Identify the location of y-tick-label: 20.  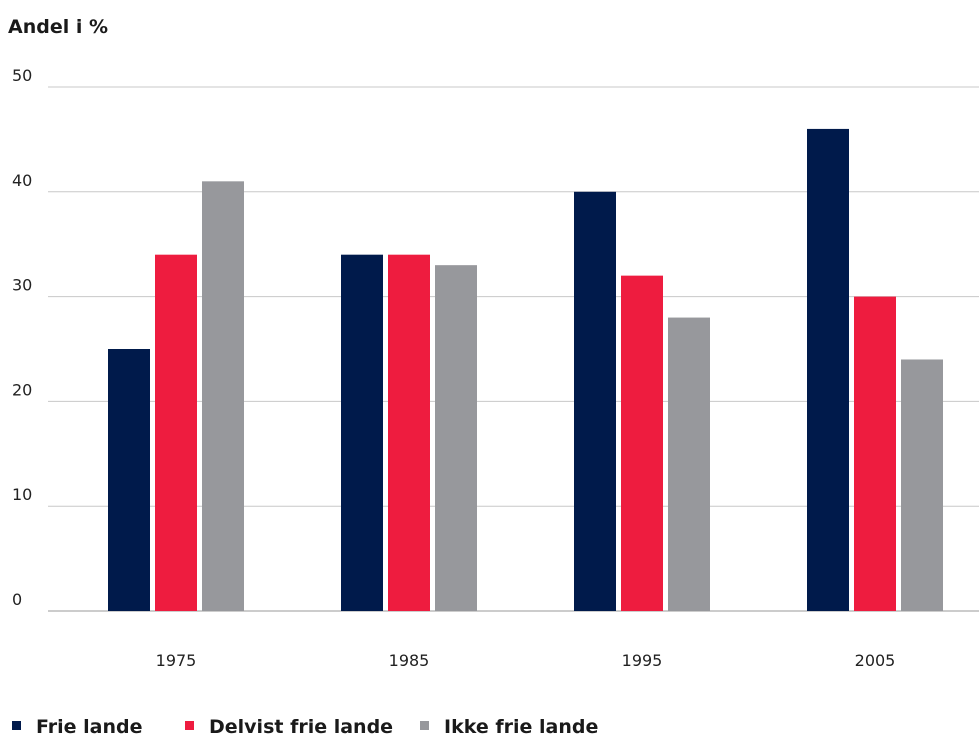
(22, 389).